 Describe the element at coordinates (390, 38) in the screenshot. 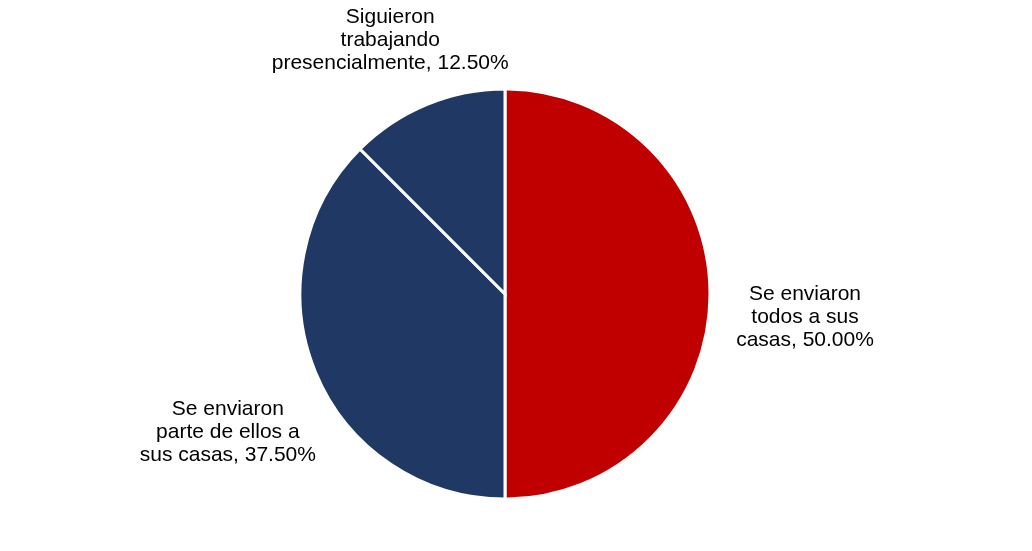

I see `slice-label: Siguieron trabajando presencialmente, 12.50%` at that location.